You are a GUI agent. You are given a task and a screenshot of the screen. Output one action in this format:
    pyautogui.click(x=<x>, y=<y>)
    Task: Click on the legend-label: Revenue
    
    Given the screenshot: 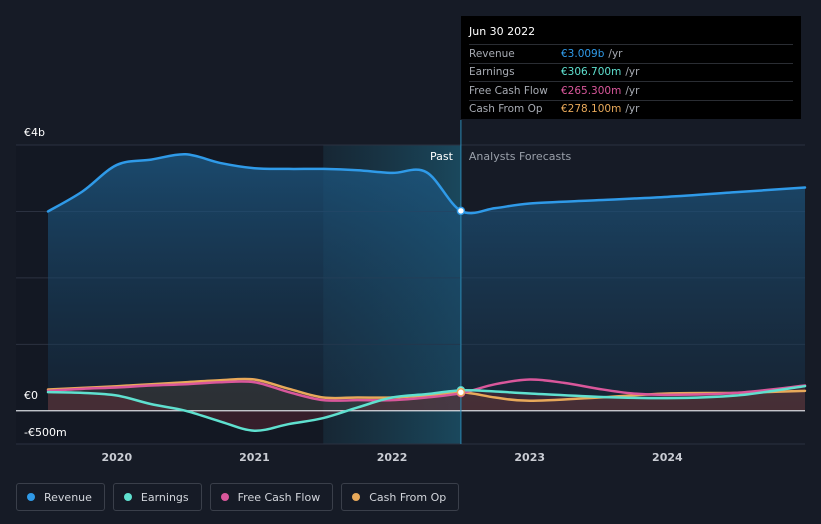 What is the action you would take?
    pyautogui.click(x=68, y=497)
    